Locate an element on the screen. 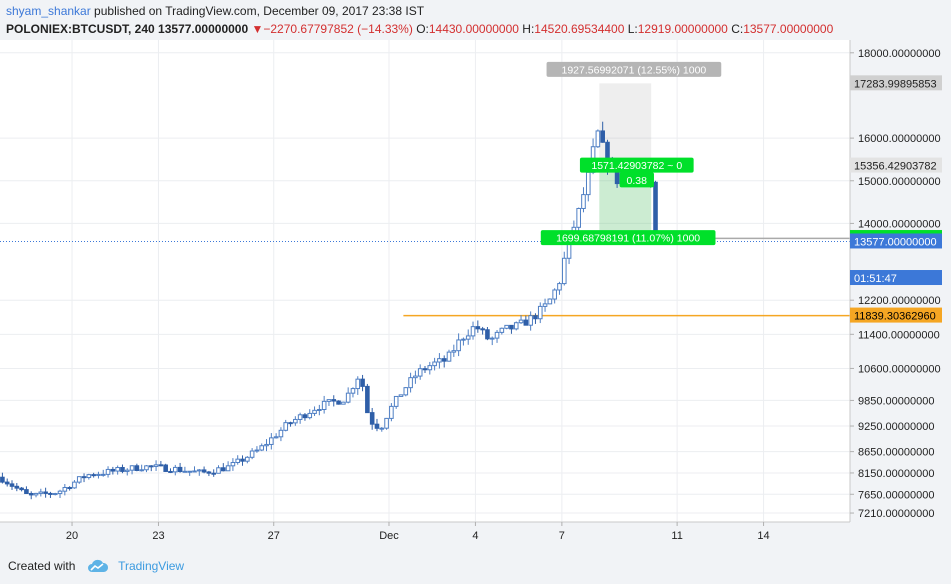  time-tick-label: 20 is located at coordinates (72, 536).